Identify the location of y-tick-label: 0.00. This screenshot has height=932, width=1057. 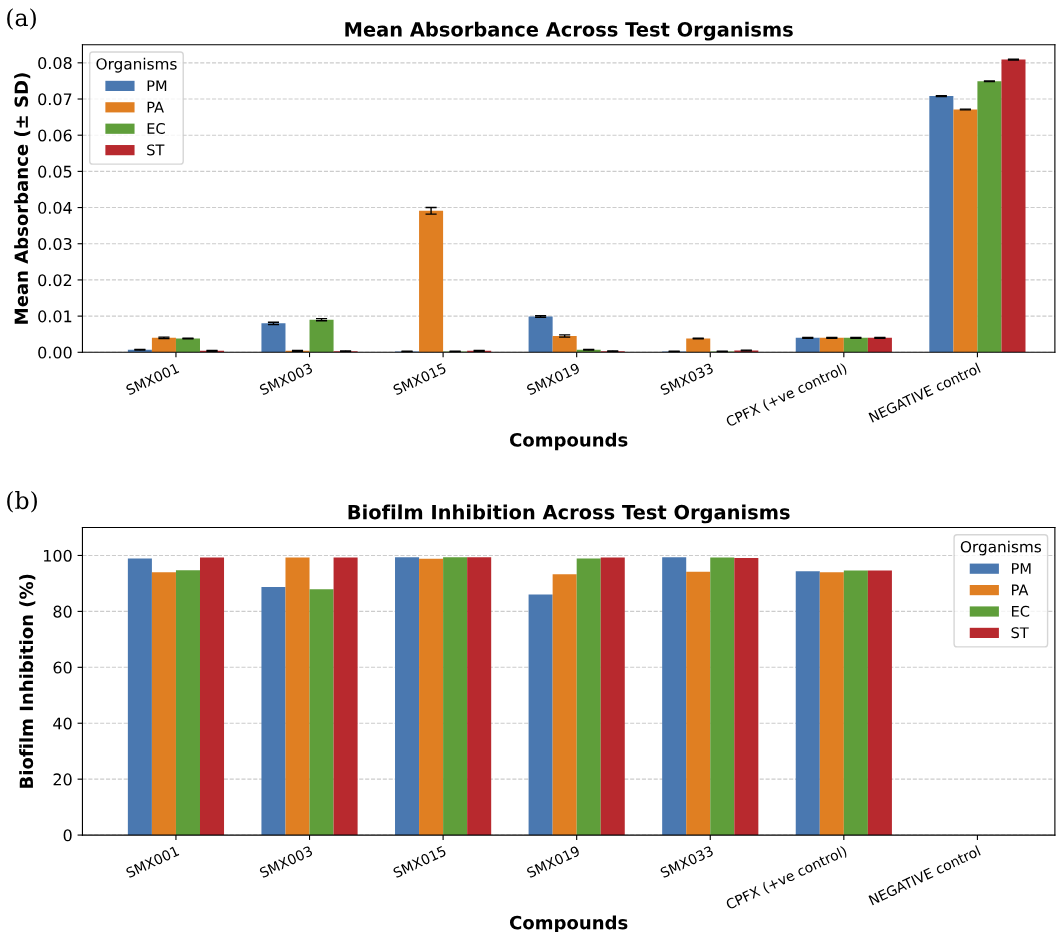
(55, 352).